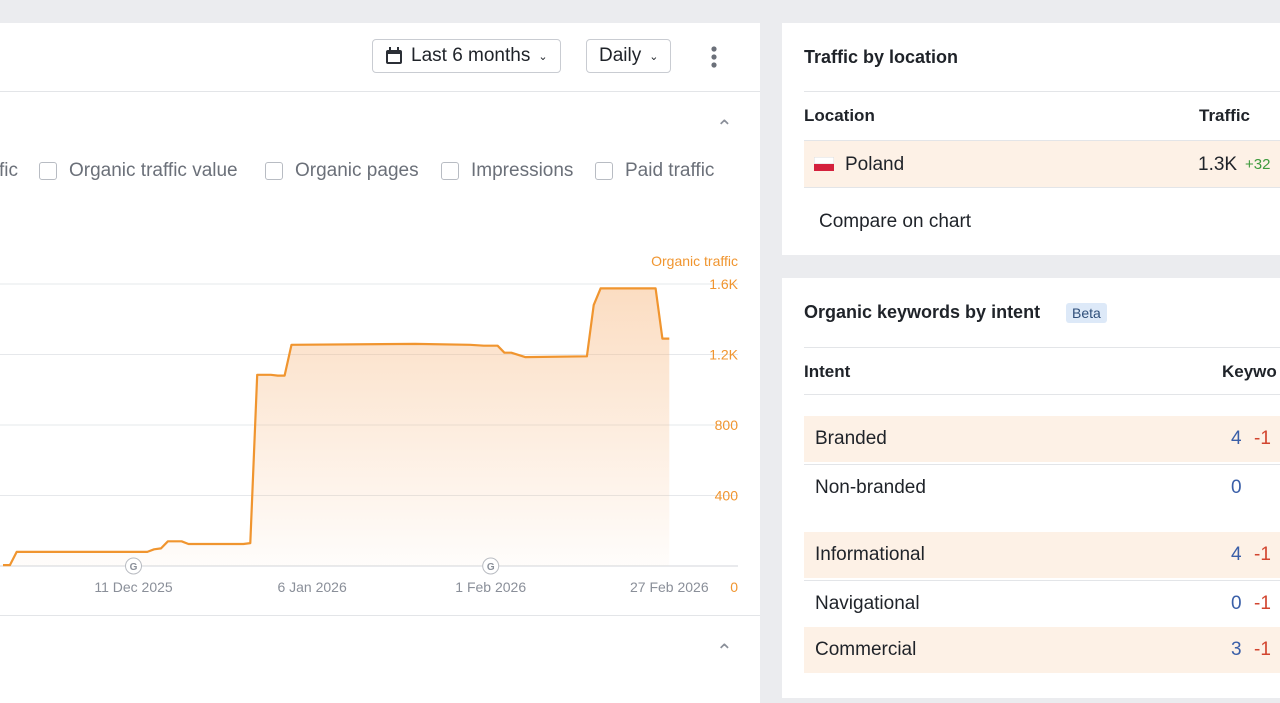  What do you see at coordinates (723, 284) in the screenshot?
I see `y-tick-label: 1.6K` at bounding box center [723, 284].